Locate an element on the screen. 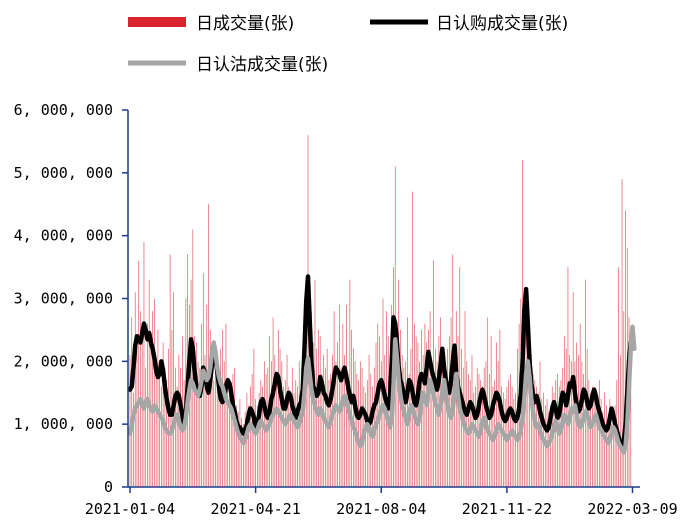 The width and height of the screenshot is (690, 525). y-tick-label: 3, 000, 000 is located at coordinates (63, 299).